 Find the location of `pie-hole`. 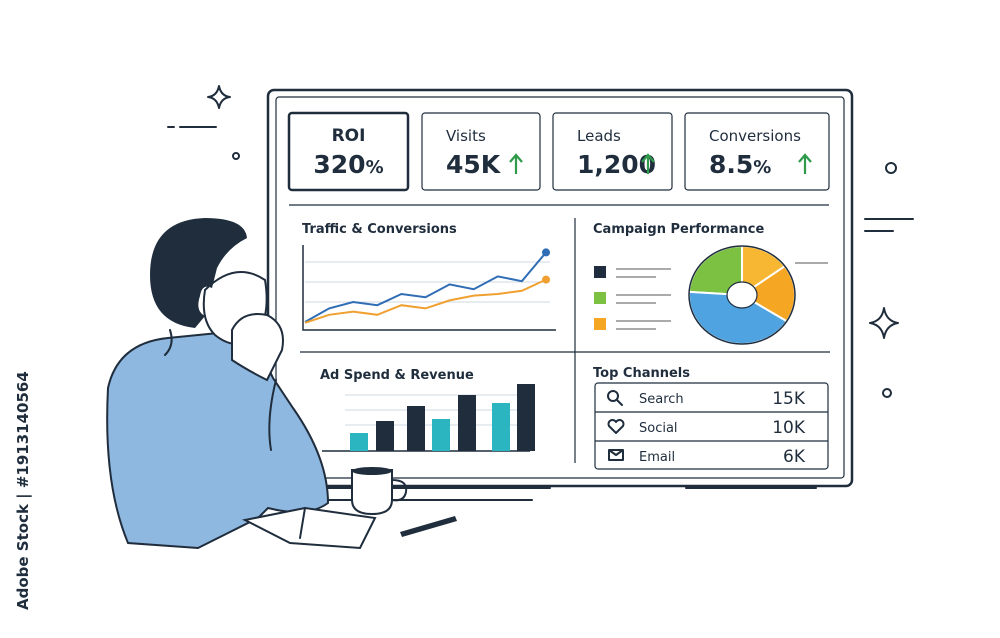

pie-hole is located at coordinates (742, 295).